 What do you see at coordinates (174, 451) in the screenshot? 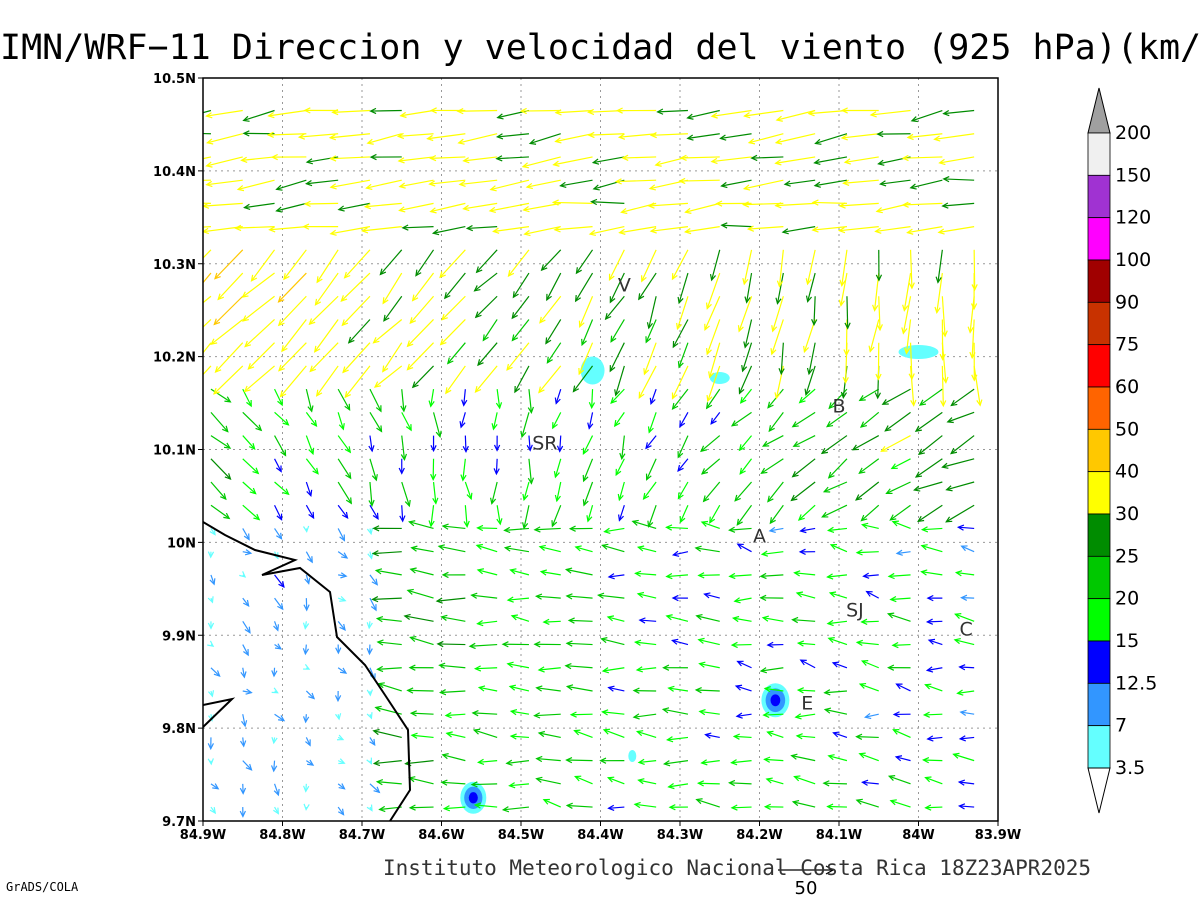
I see `lat-tick-label: 10.1N` at bounding box center [174, 451].